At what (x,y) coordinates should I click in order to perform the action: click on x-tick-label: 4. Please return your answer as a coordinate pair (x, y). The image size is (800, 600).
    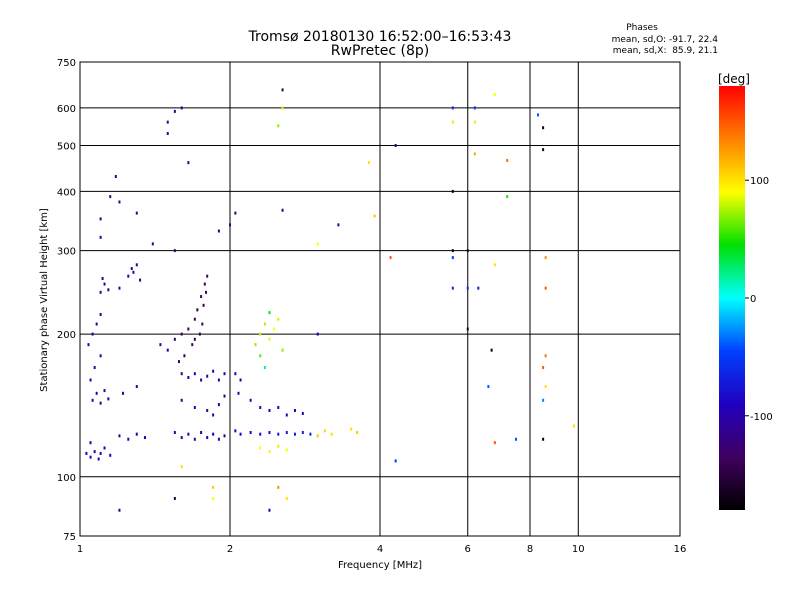
    Looking at the image, I should click on (380, 549).